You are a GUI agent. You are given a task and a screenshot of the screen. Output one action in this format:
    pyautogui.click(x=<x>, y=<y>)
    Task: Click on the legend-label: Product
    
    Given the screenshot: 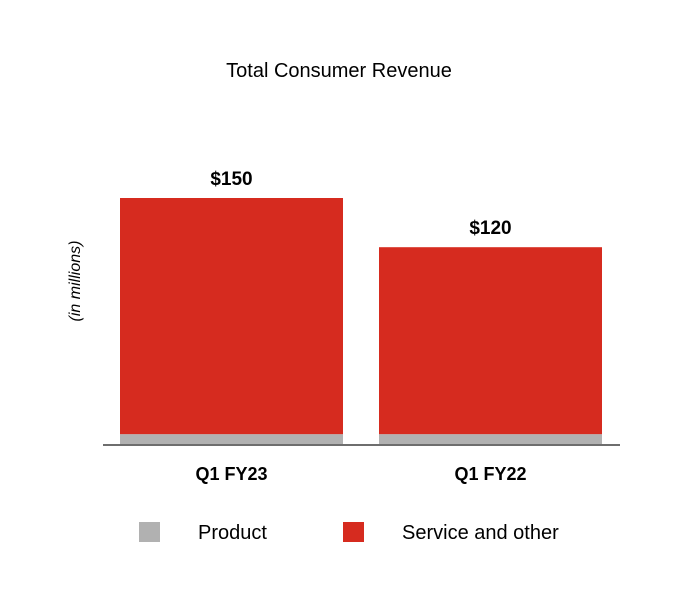 What is the action you would take?
    pyautogui.click(x=232, y=533)
    